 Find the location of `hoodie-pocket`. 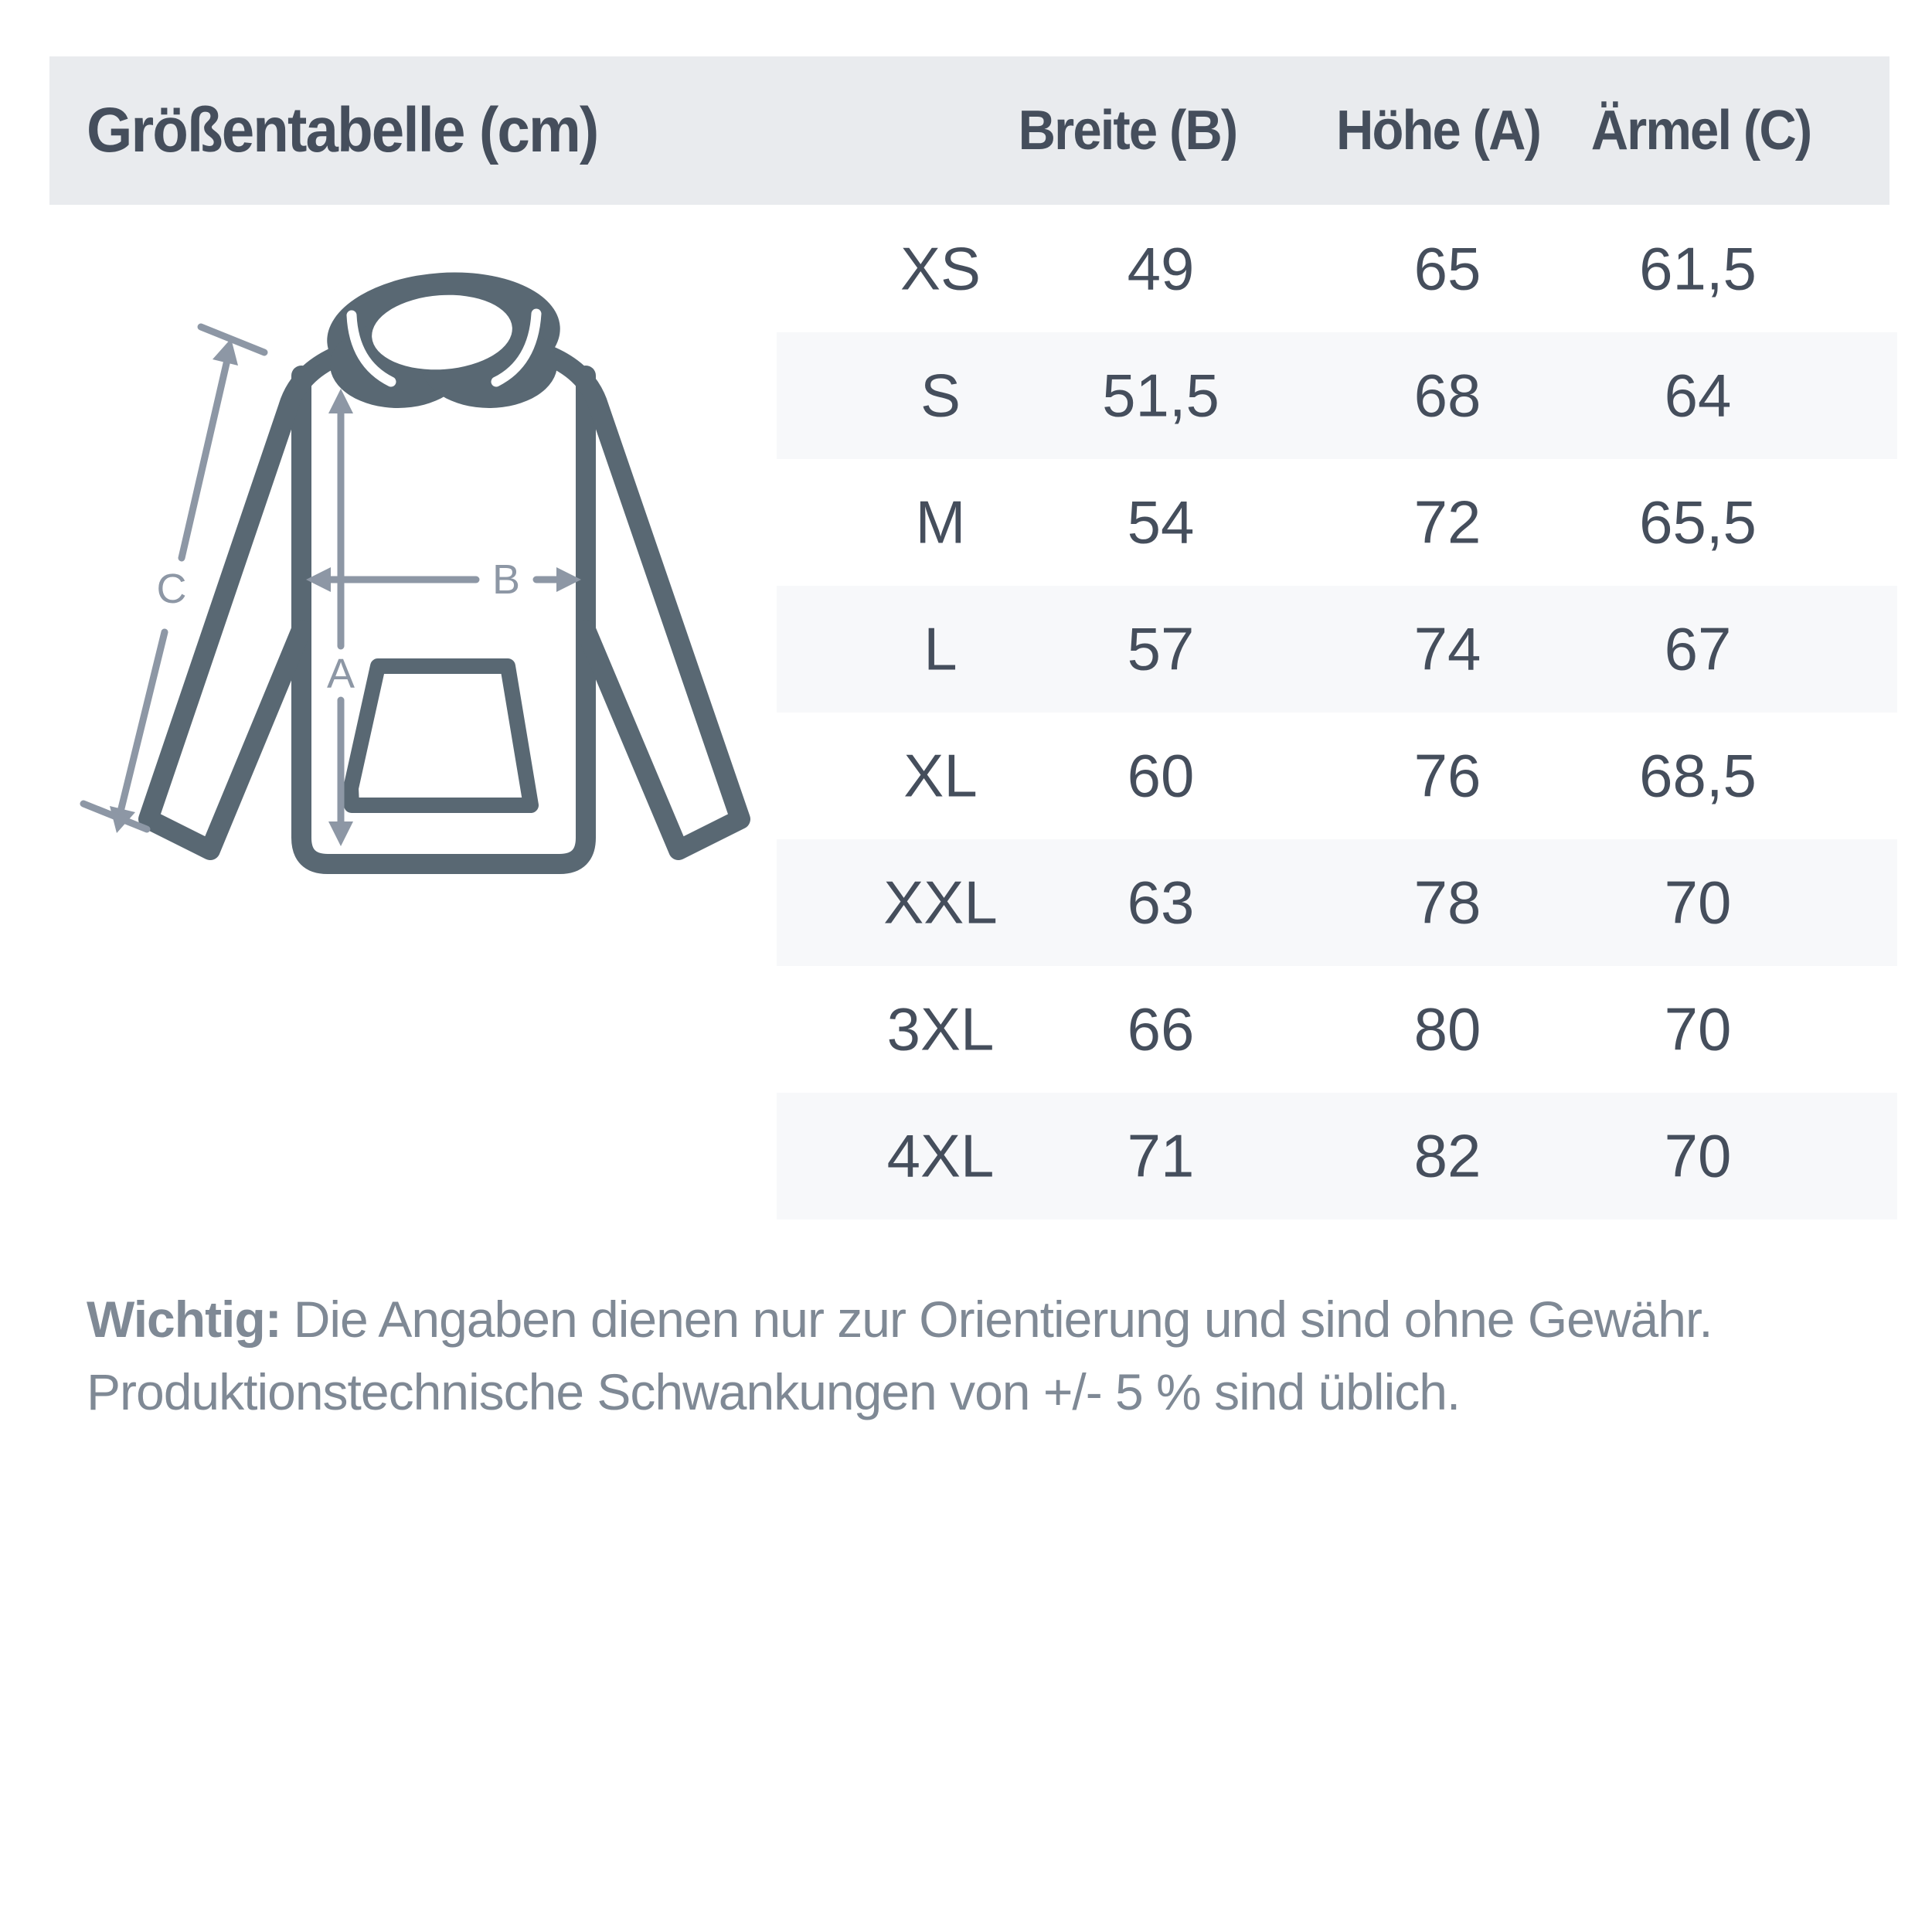

hoodie-pocket is located at coordinates (441, 735).